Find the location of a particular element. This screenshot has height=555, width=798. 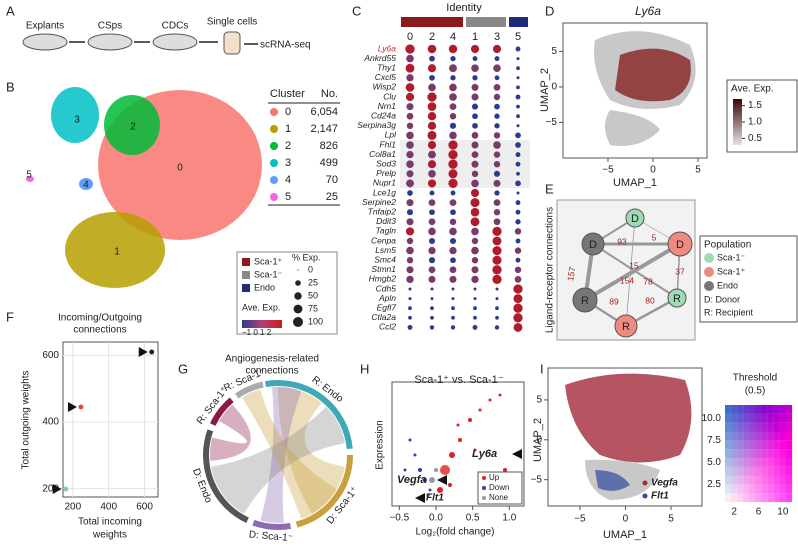

gene-label: Clu is located at coordinates (389, 96).